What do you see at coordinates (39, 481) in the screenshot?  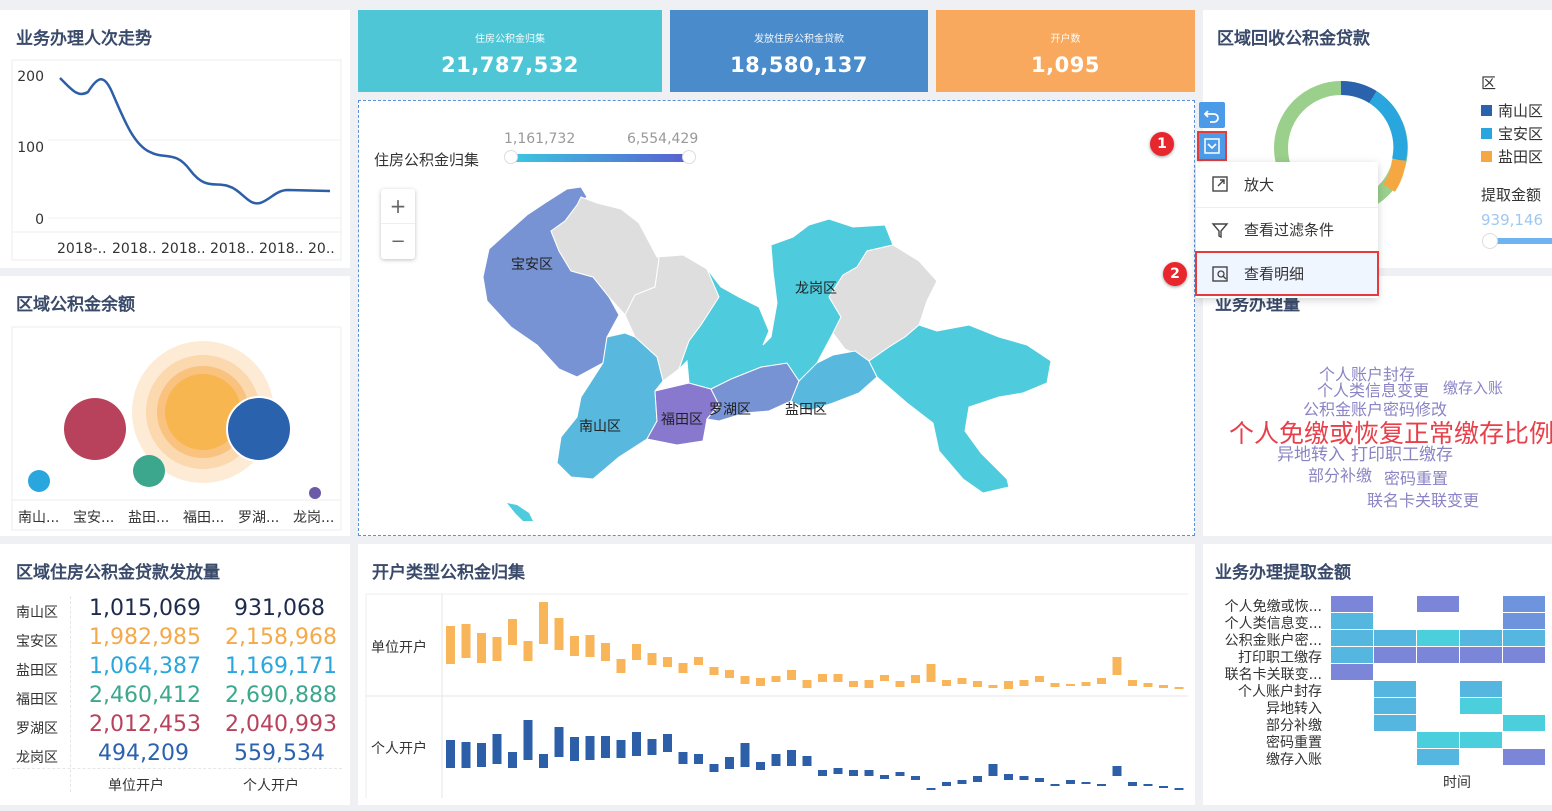 I see `bubble-nanshan` at bounding box center [39, 481].